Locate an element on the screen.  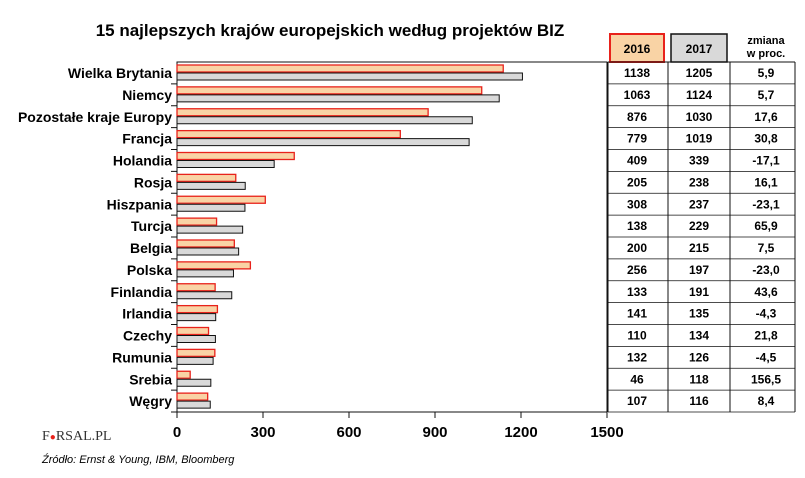
legend-2017-label: 2017 is located at coordinates (699, 49).